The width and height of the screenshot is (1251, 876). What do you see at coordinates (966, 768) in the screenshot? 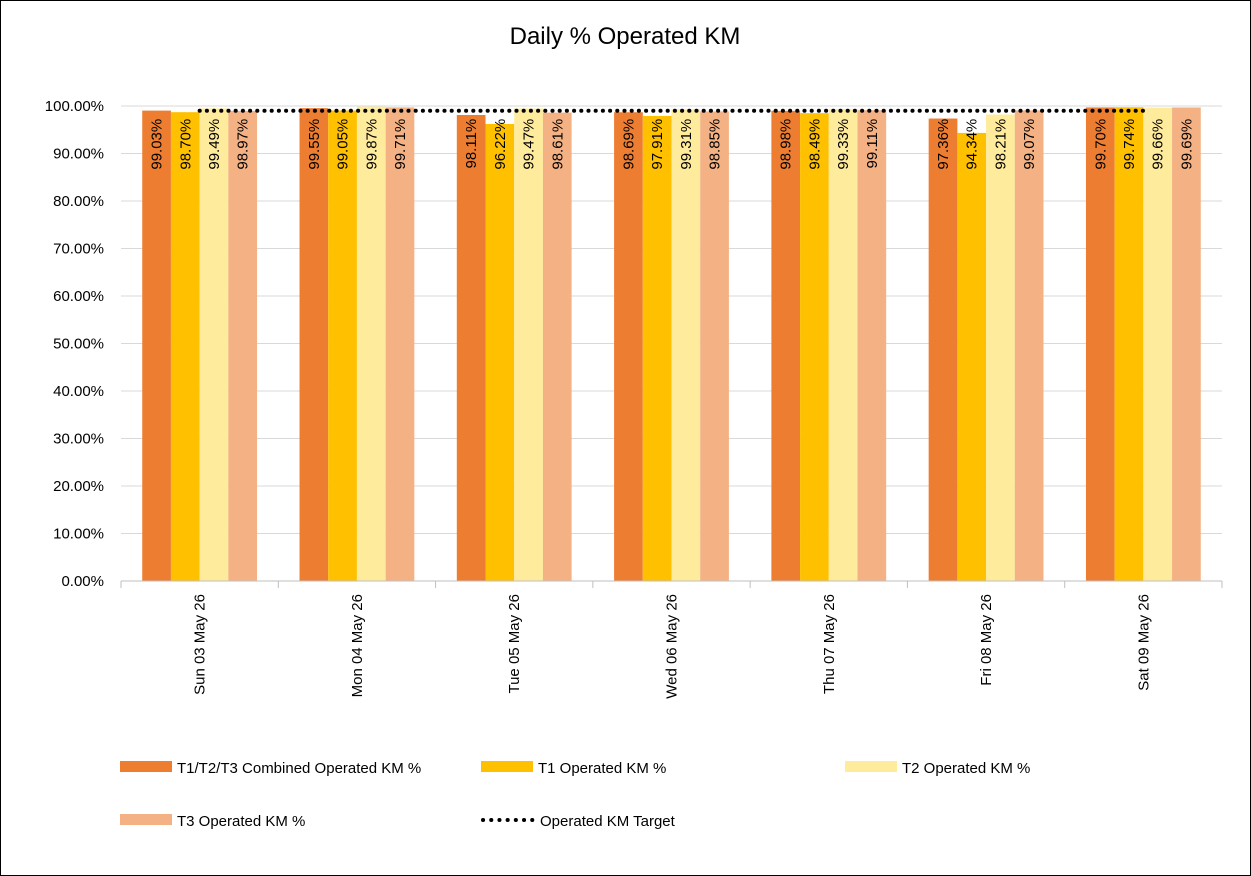
I see `legend-label: T2 Operated KM %` at bounding box center [966, 768].